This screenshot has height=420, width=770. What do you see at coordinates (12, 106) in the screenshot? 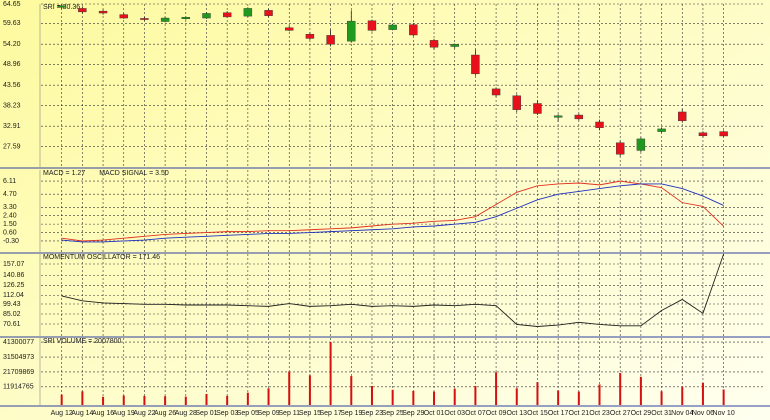
I see `y-tick-label: 38.23` at bounding box center [12, 106].